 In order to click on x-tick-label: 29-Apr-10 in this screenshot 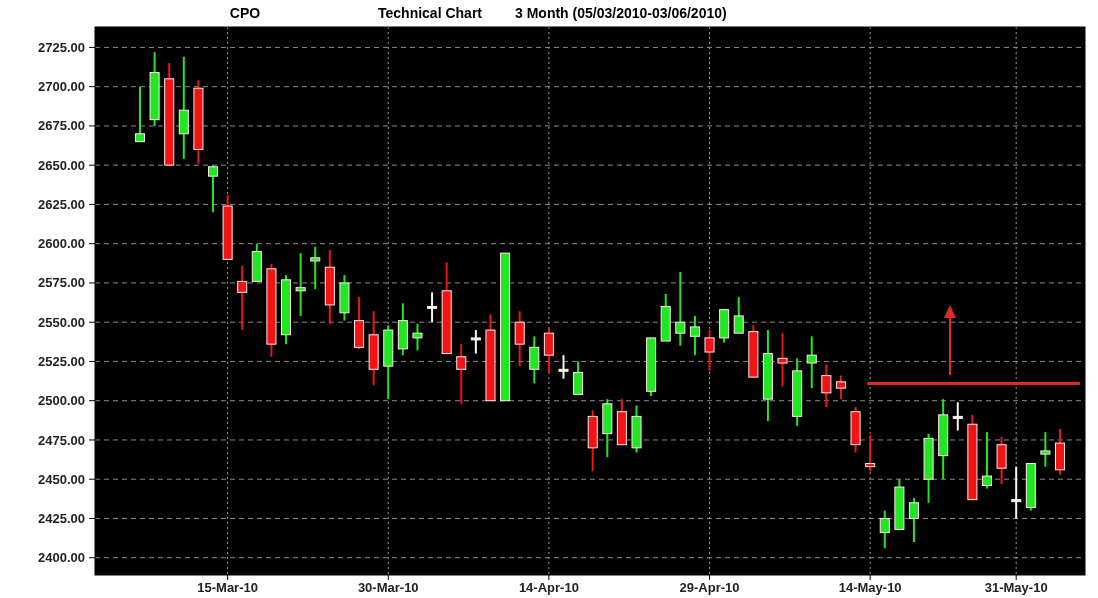, I will do `click(709, 587)`.